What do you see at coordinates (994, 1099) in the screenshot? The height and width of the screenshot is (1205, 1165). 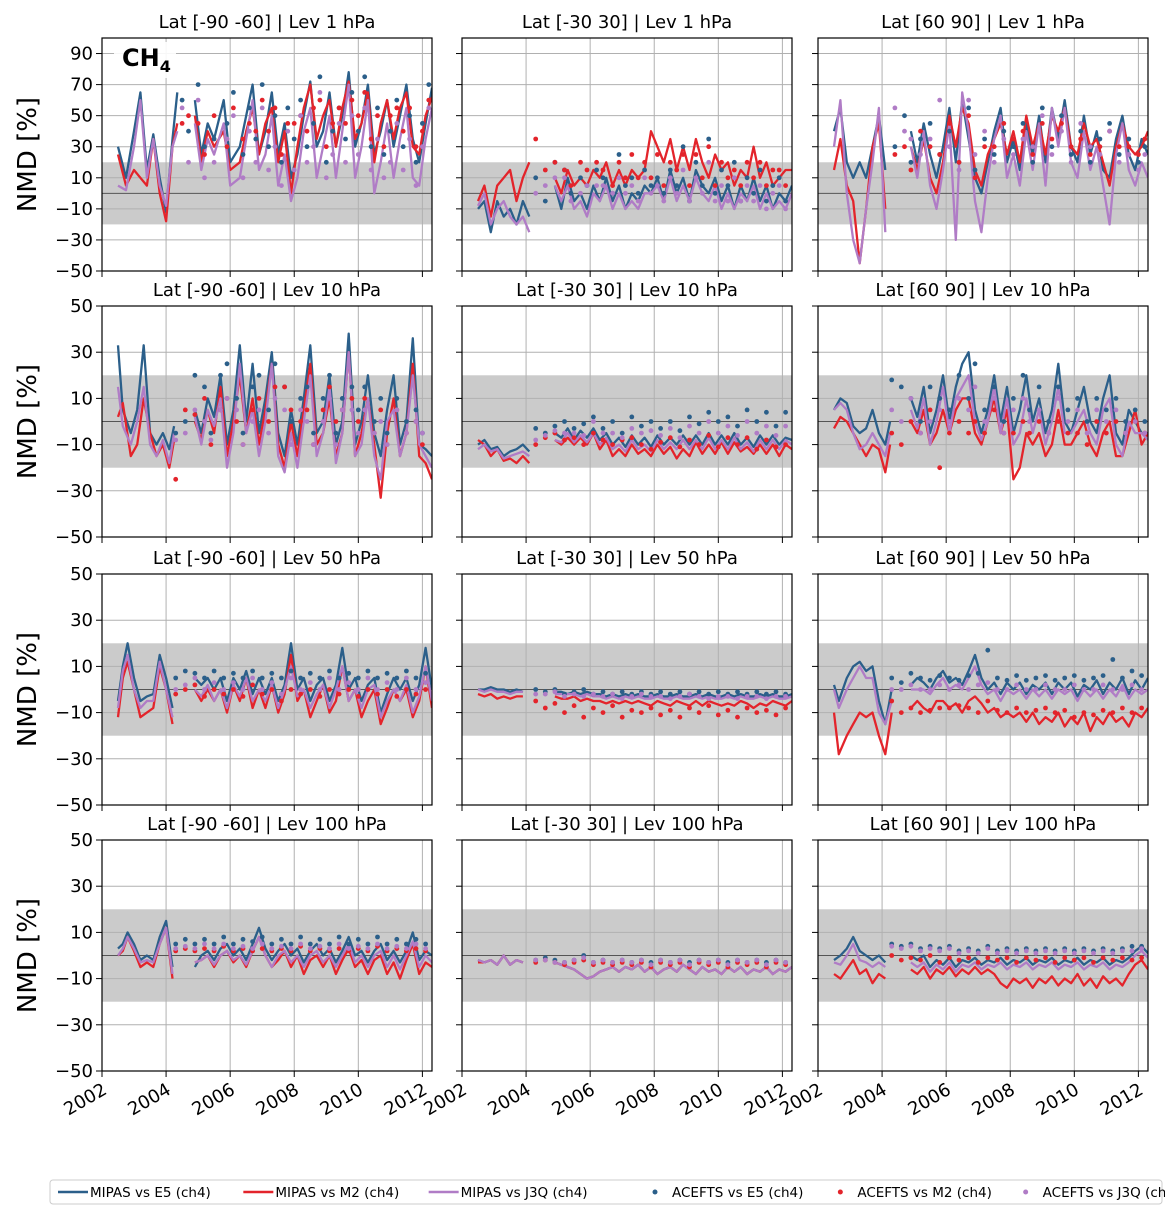 I see `x-tick-label: 2008` at bounding box center [994, 1099].